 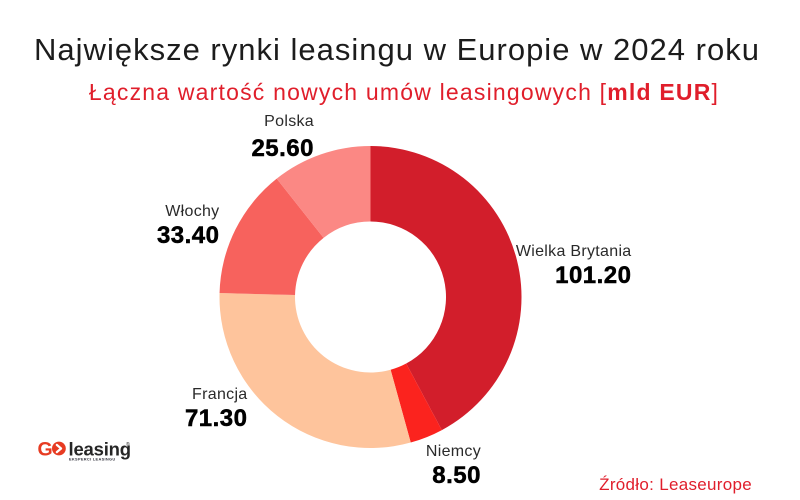 What do you see at coordinates (45, 449) in the screenshot?
I see `svg-text: G` at bounding box center [45, 449].